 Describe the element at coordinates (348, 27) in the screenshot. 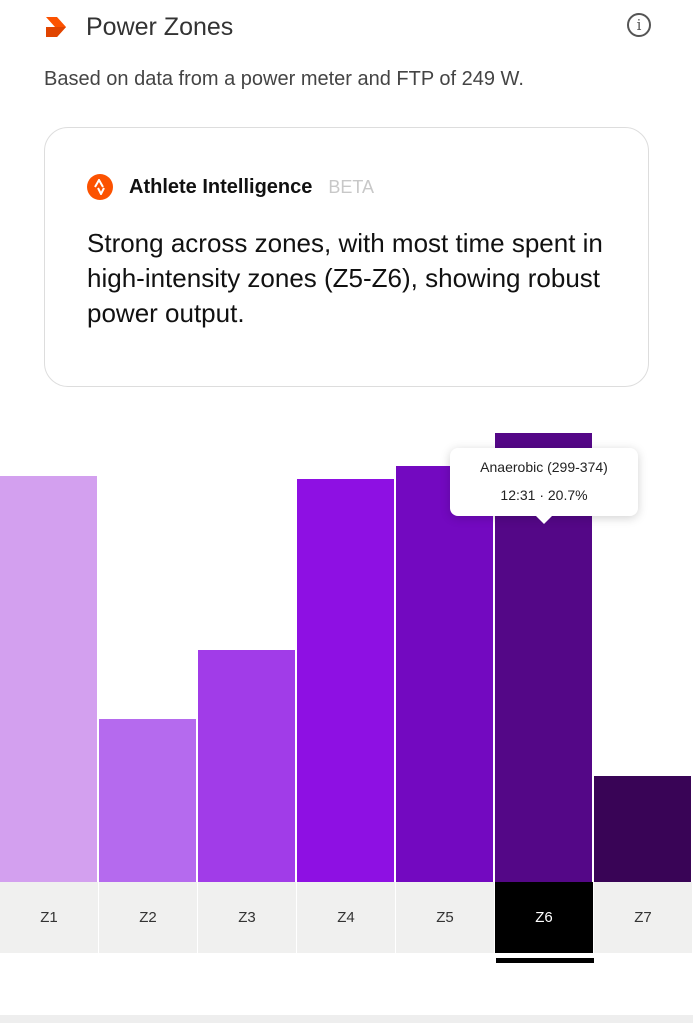

I see `header: Power Zones` at that location.